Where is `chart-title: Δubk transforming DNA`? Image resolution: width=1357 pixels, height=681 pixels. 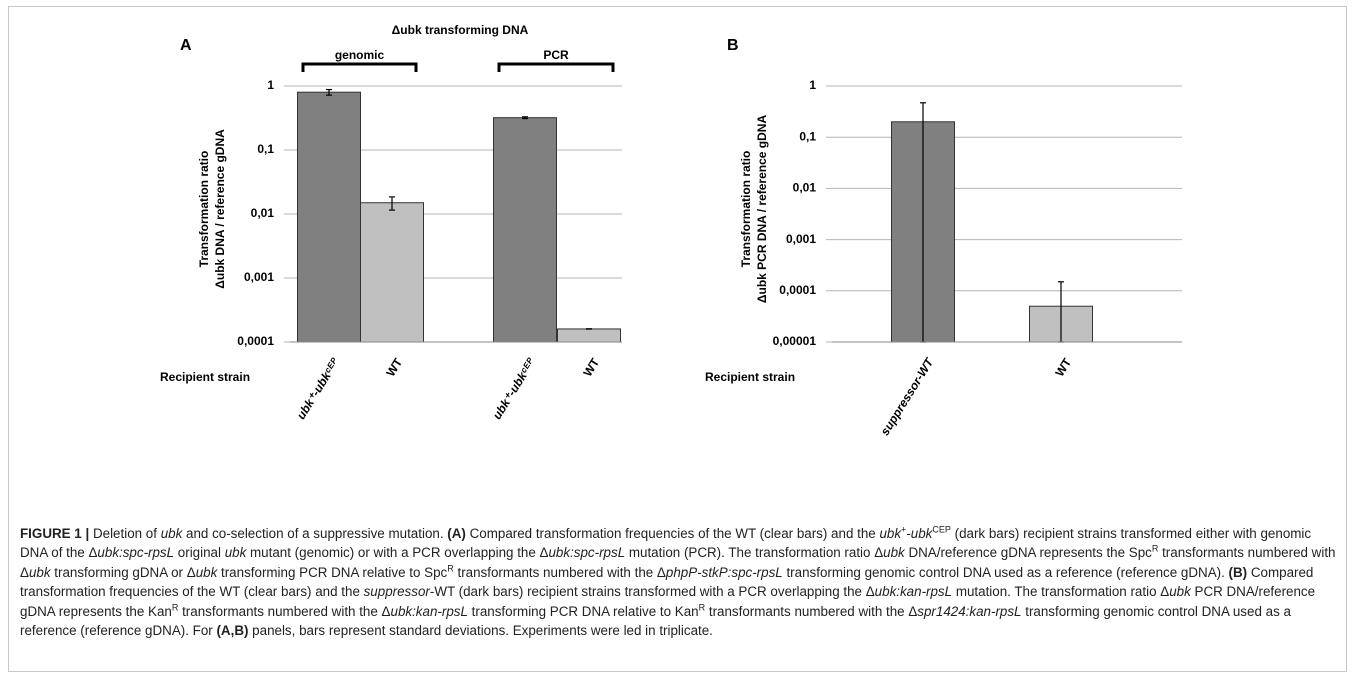
chart-title: Δubk transforming DNA is located at coordinates (460, 30).